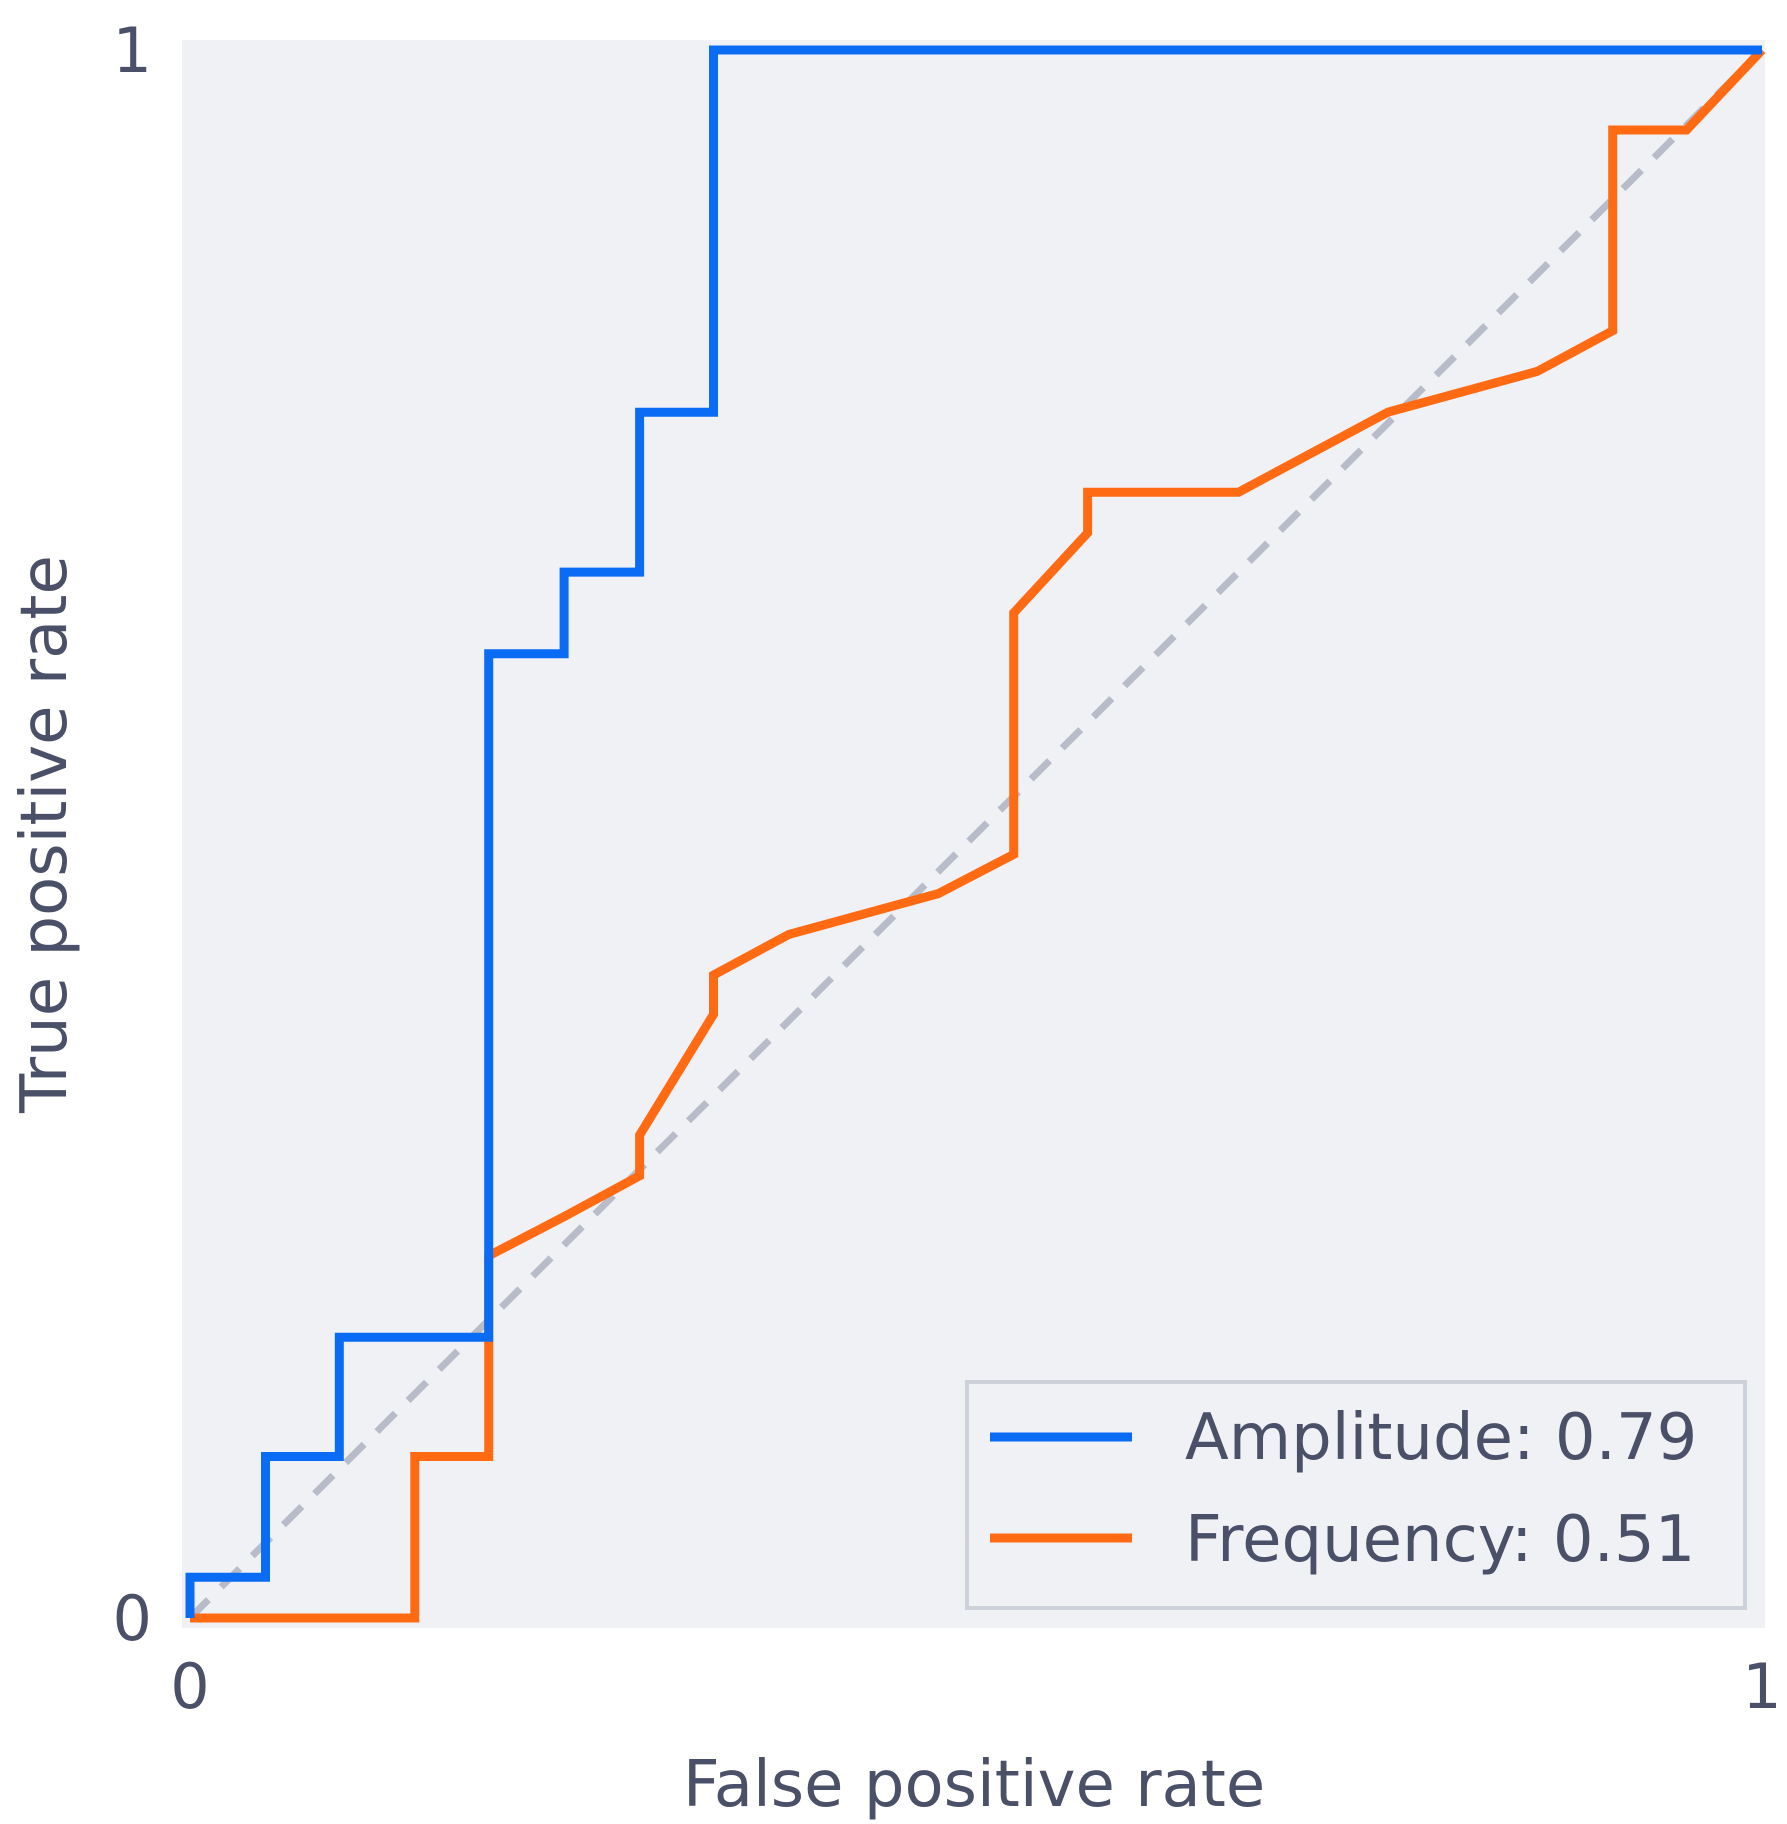 This screenshot has height=1824, width=1787. What do you see at coordinates (132, 1618) in the screenshot?
I see `y-tick-label: 0` at bounding box center [132, 1618].